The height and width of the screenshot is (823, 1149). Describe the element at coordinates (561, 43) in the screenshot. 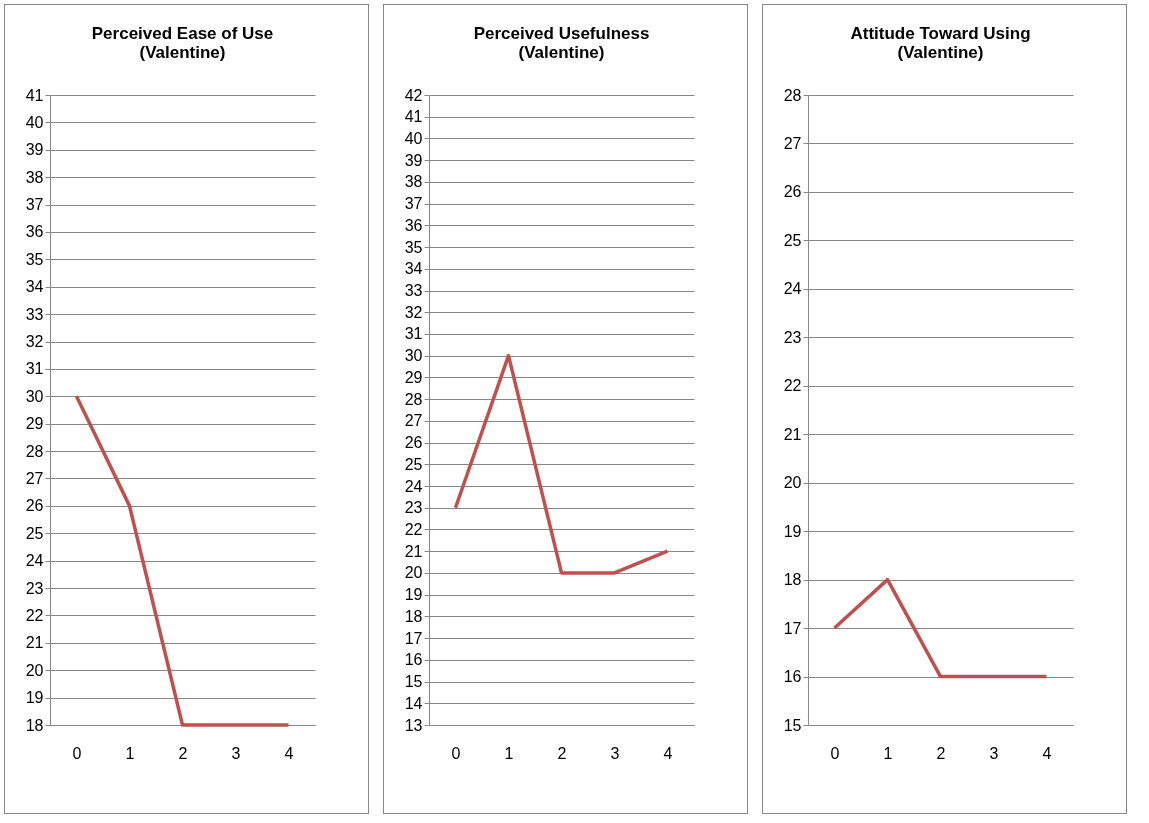

I see `chart-title: Perceived Usefulness (Valentine)` at that location.